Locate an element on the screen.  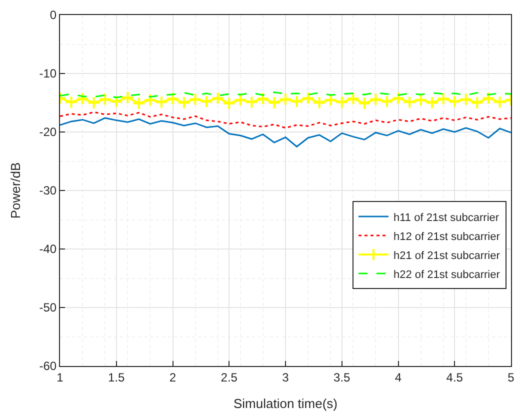
x-axis-title: Simulation time(s) is located at coordinates (285, 403).